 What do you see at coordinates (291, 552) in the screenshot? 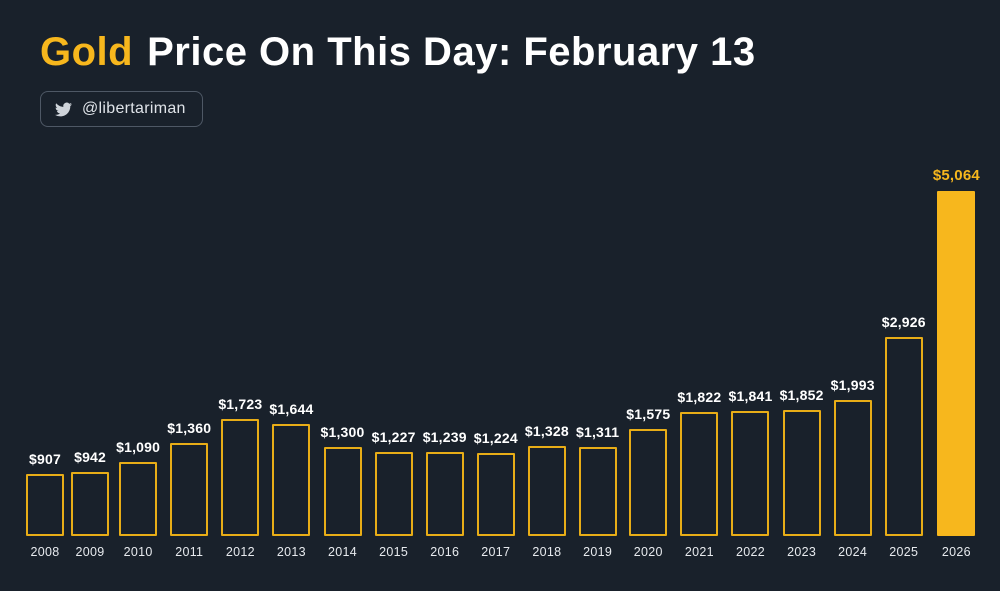
I see `x-tick-label: 2013` at bounding box center [291, 552].